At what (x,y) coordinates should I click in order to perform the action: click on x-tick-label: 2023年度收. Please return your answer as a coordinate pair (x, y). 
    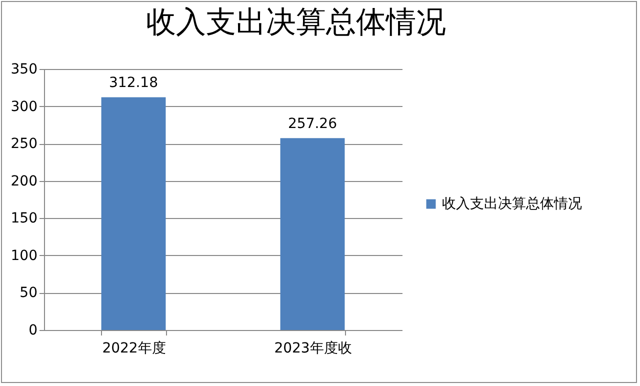
    Looking at the image, I should click on (313, 348).